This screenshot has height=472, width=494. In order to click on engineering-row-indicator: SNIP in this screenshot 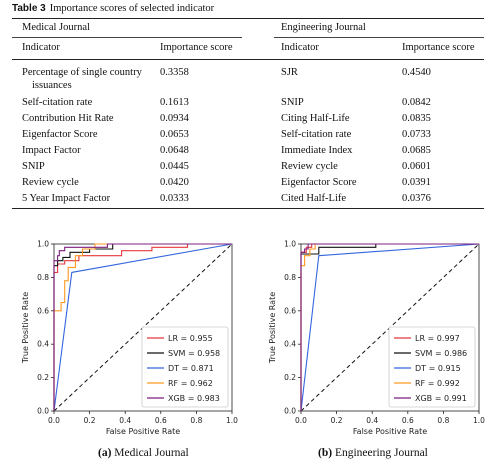, I will do `click(292, 102)`.